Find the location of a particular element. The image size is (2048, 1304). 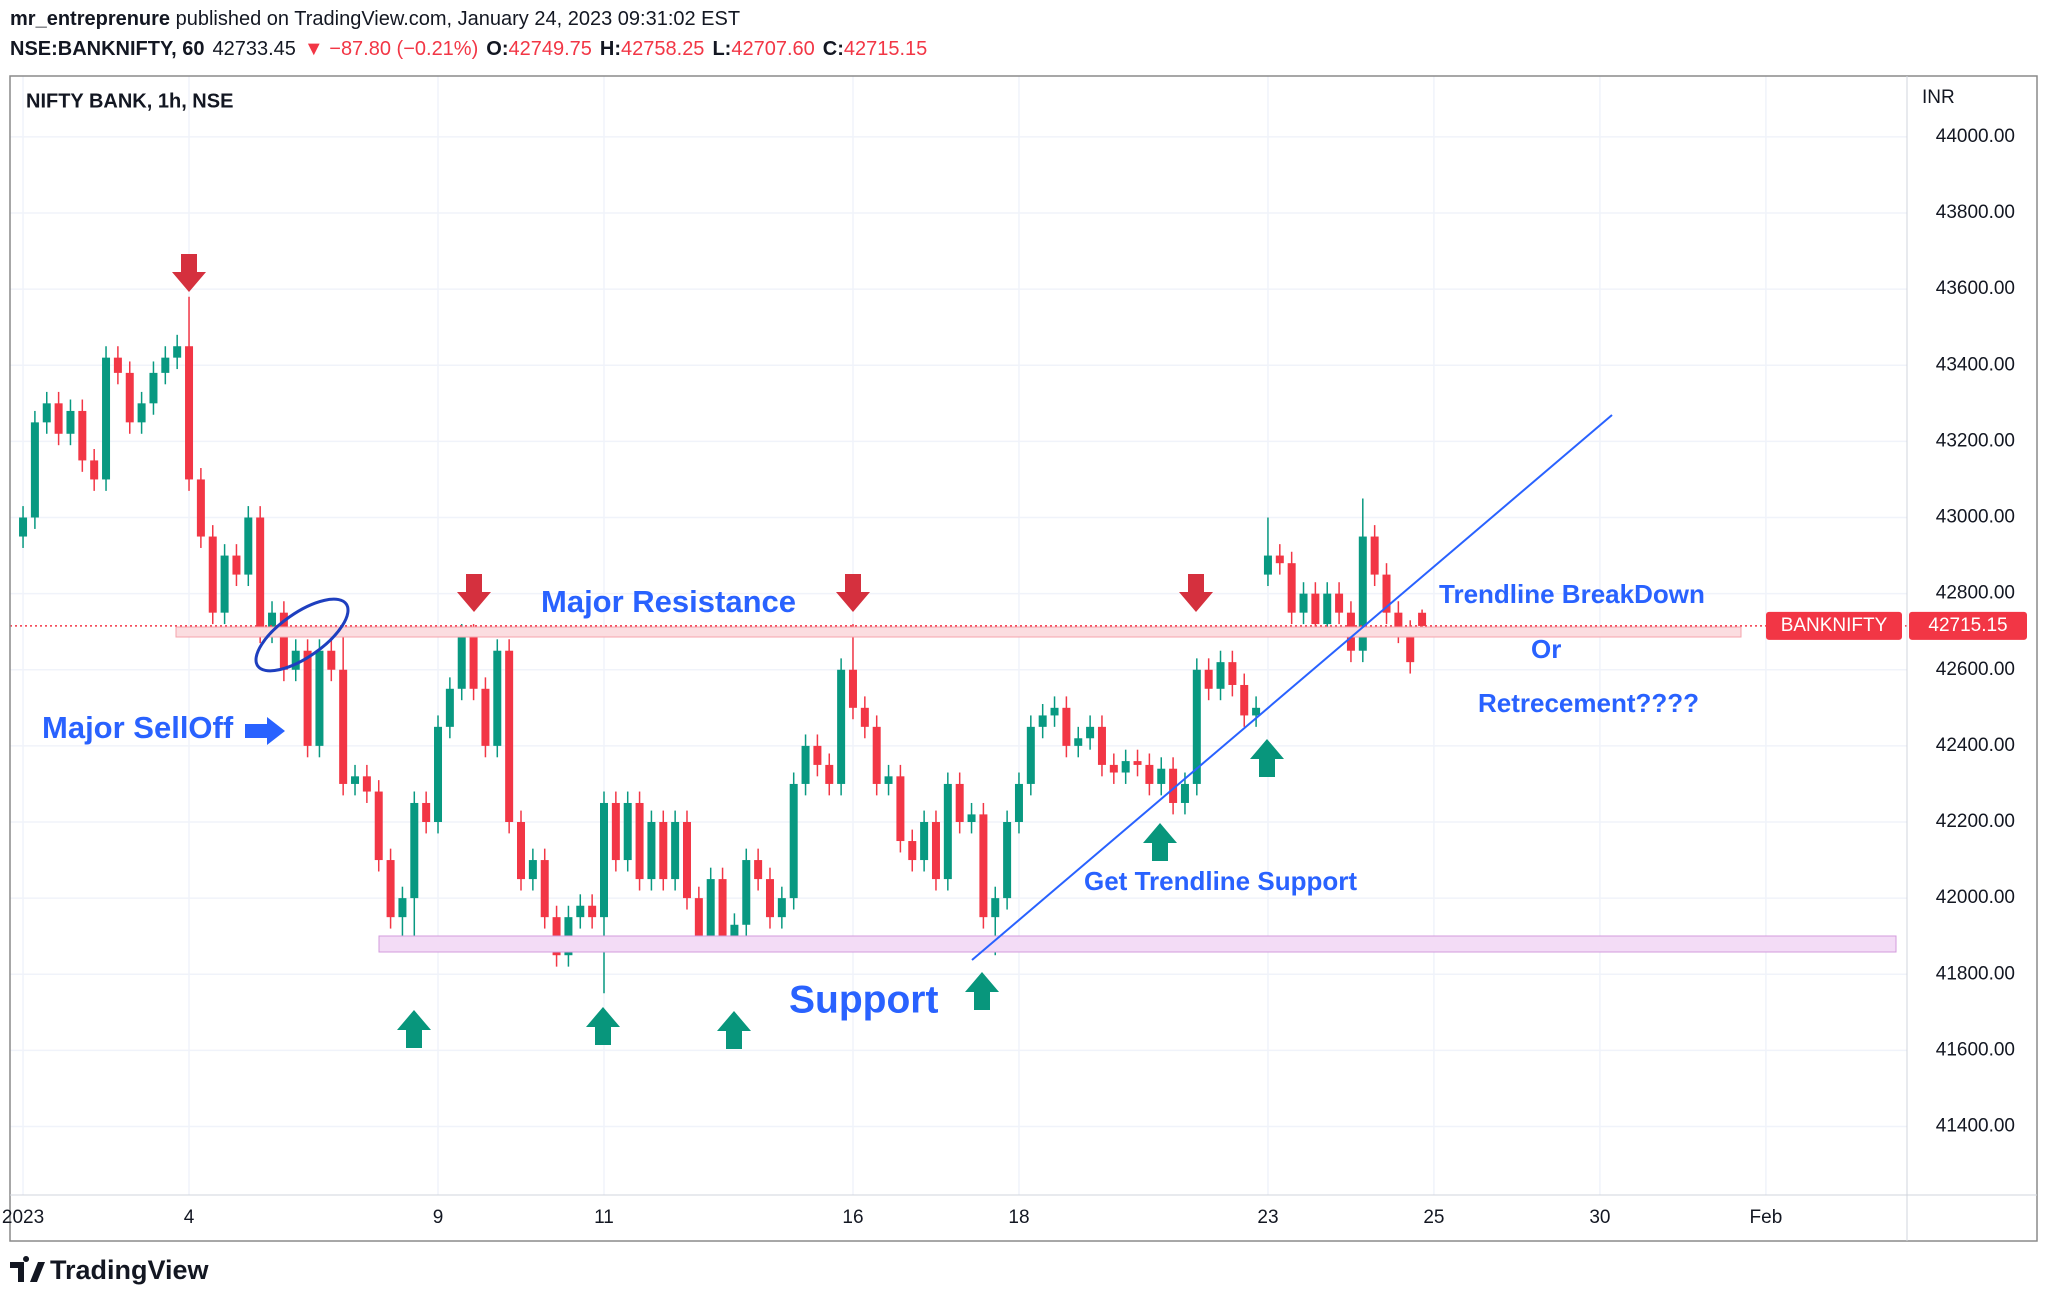

y-tick-label: 41800.00 is located at coordinates (1975, 973).